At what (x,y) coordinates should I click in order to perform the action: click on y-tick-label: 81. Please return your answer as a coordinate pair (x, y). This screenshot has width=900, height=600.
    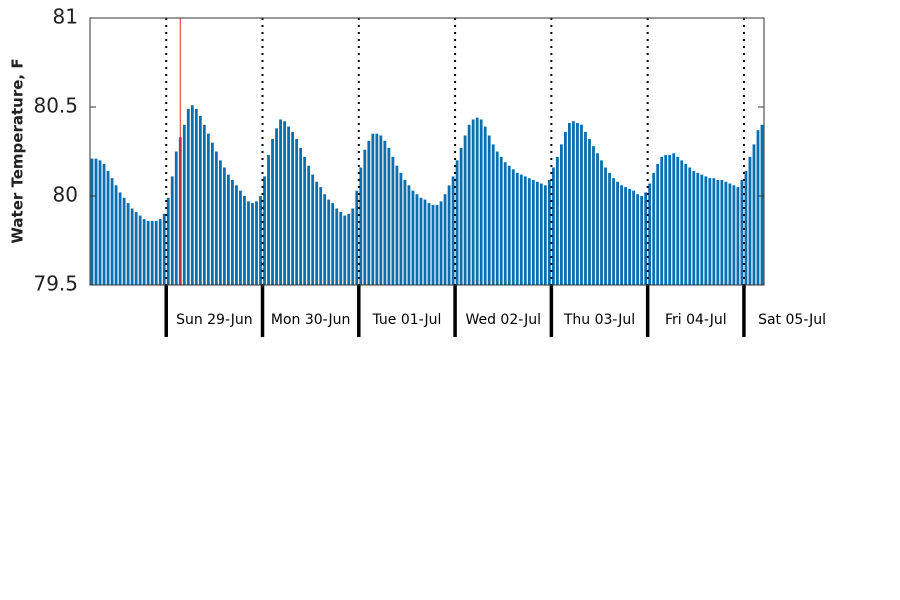
    Looking at the image, I should click on (65, 17).